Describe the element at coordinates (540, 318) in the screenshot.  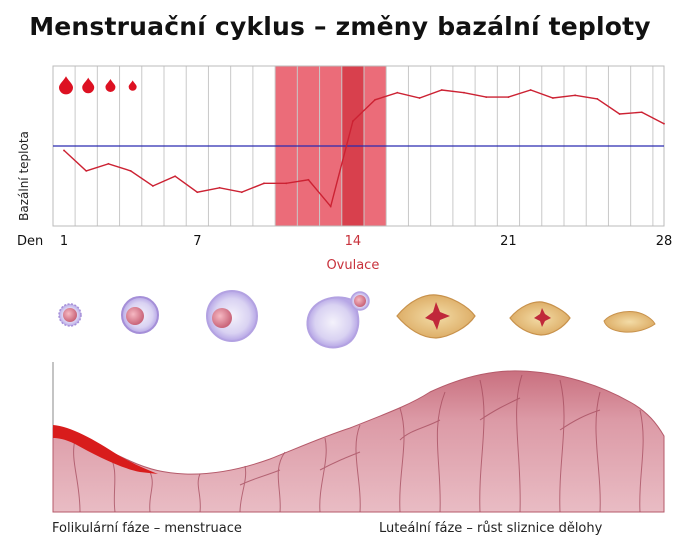
I see `corpus-luteum-regressing-icon` at that location.